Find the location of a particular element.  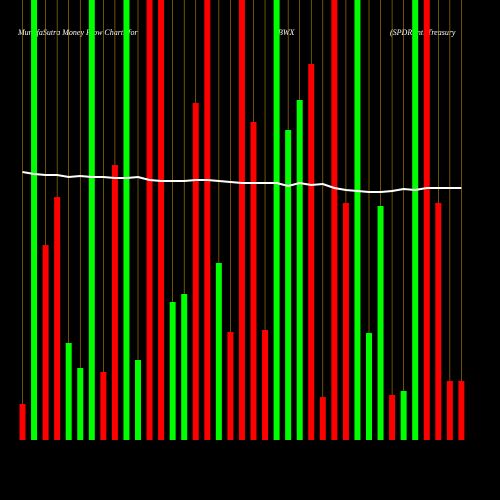

money-flow-line is located at coordinates (242, 182).